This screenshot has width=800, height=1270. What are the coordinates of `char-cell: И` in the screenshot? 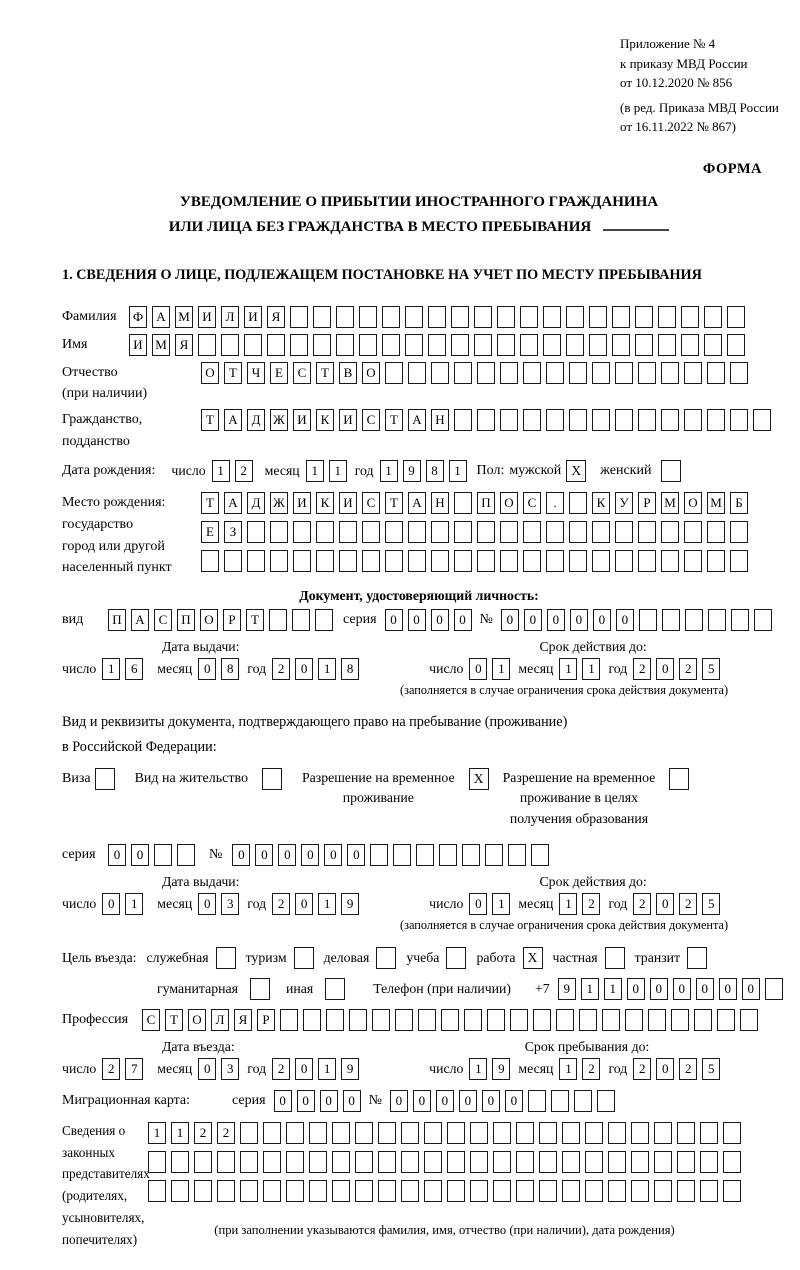 It's located at (348, 419).